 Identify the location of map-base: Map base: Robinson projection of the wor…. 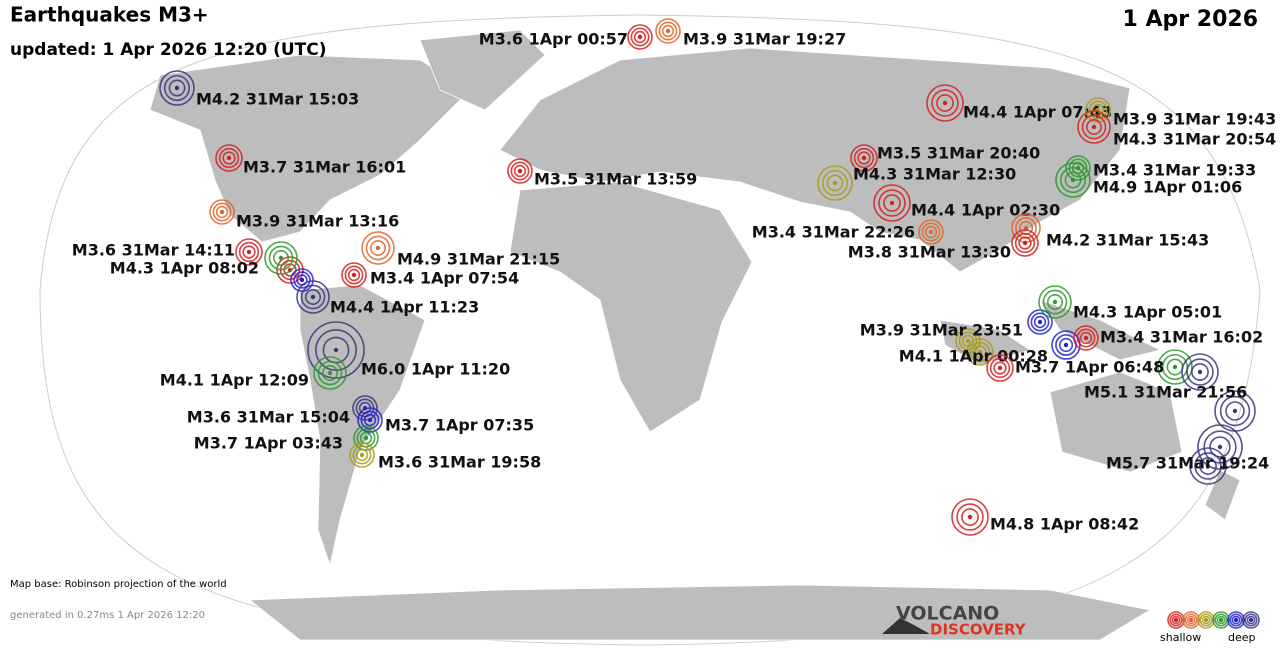
(118, 584).